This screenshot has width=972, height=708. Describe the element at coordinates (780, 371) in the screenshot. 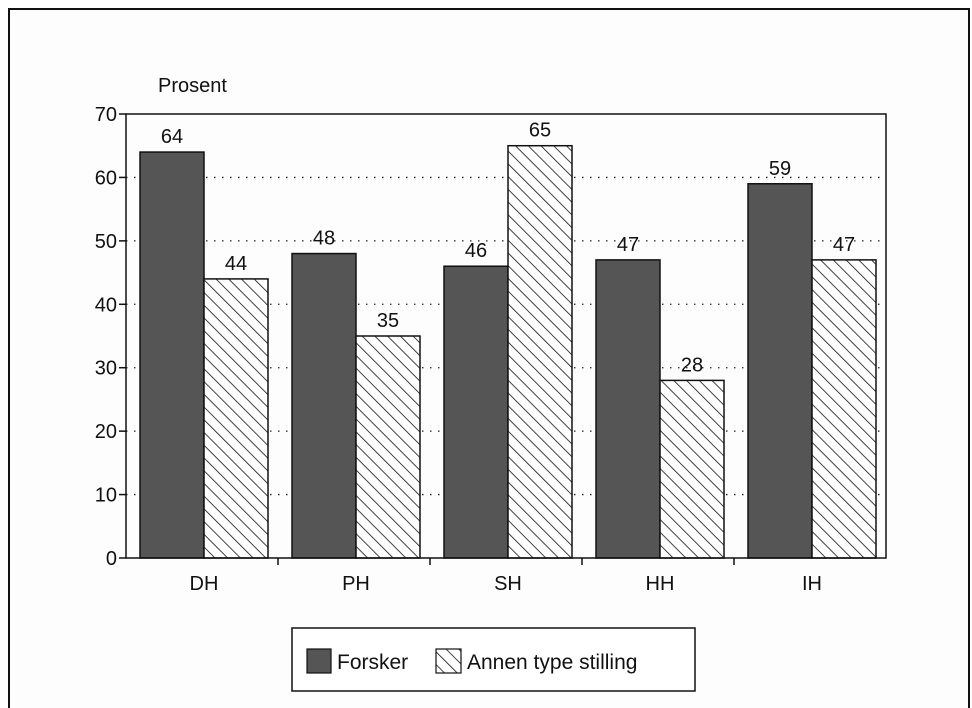

I see `bar-ih-forsker` at that location.